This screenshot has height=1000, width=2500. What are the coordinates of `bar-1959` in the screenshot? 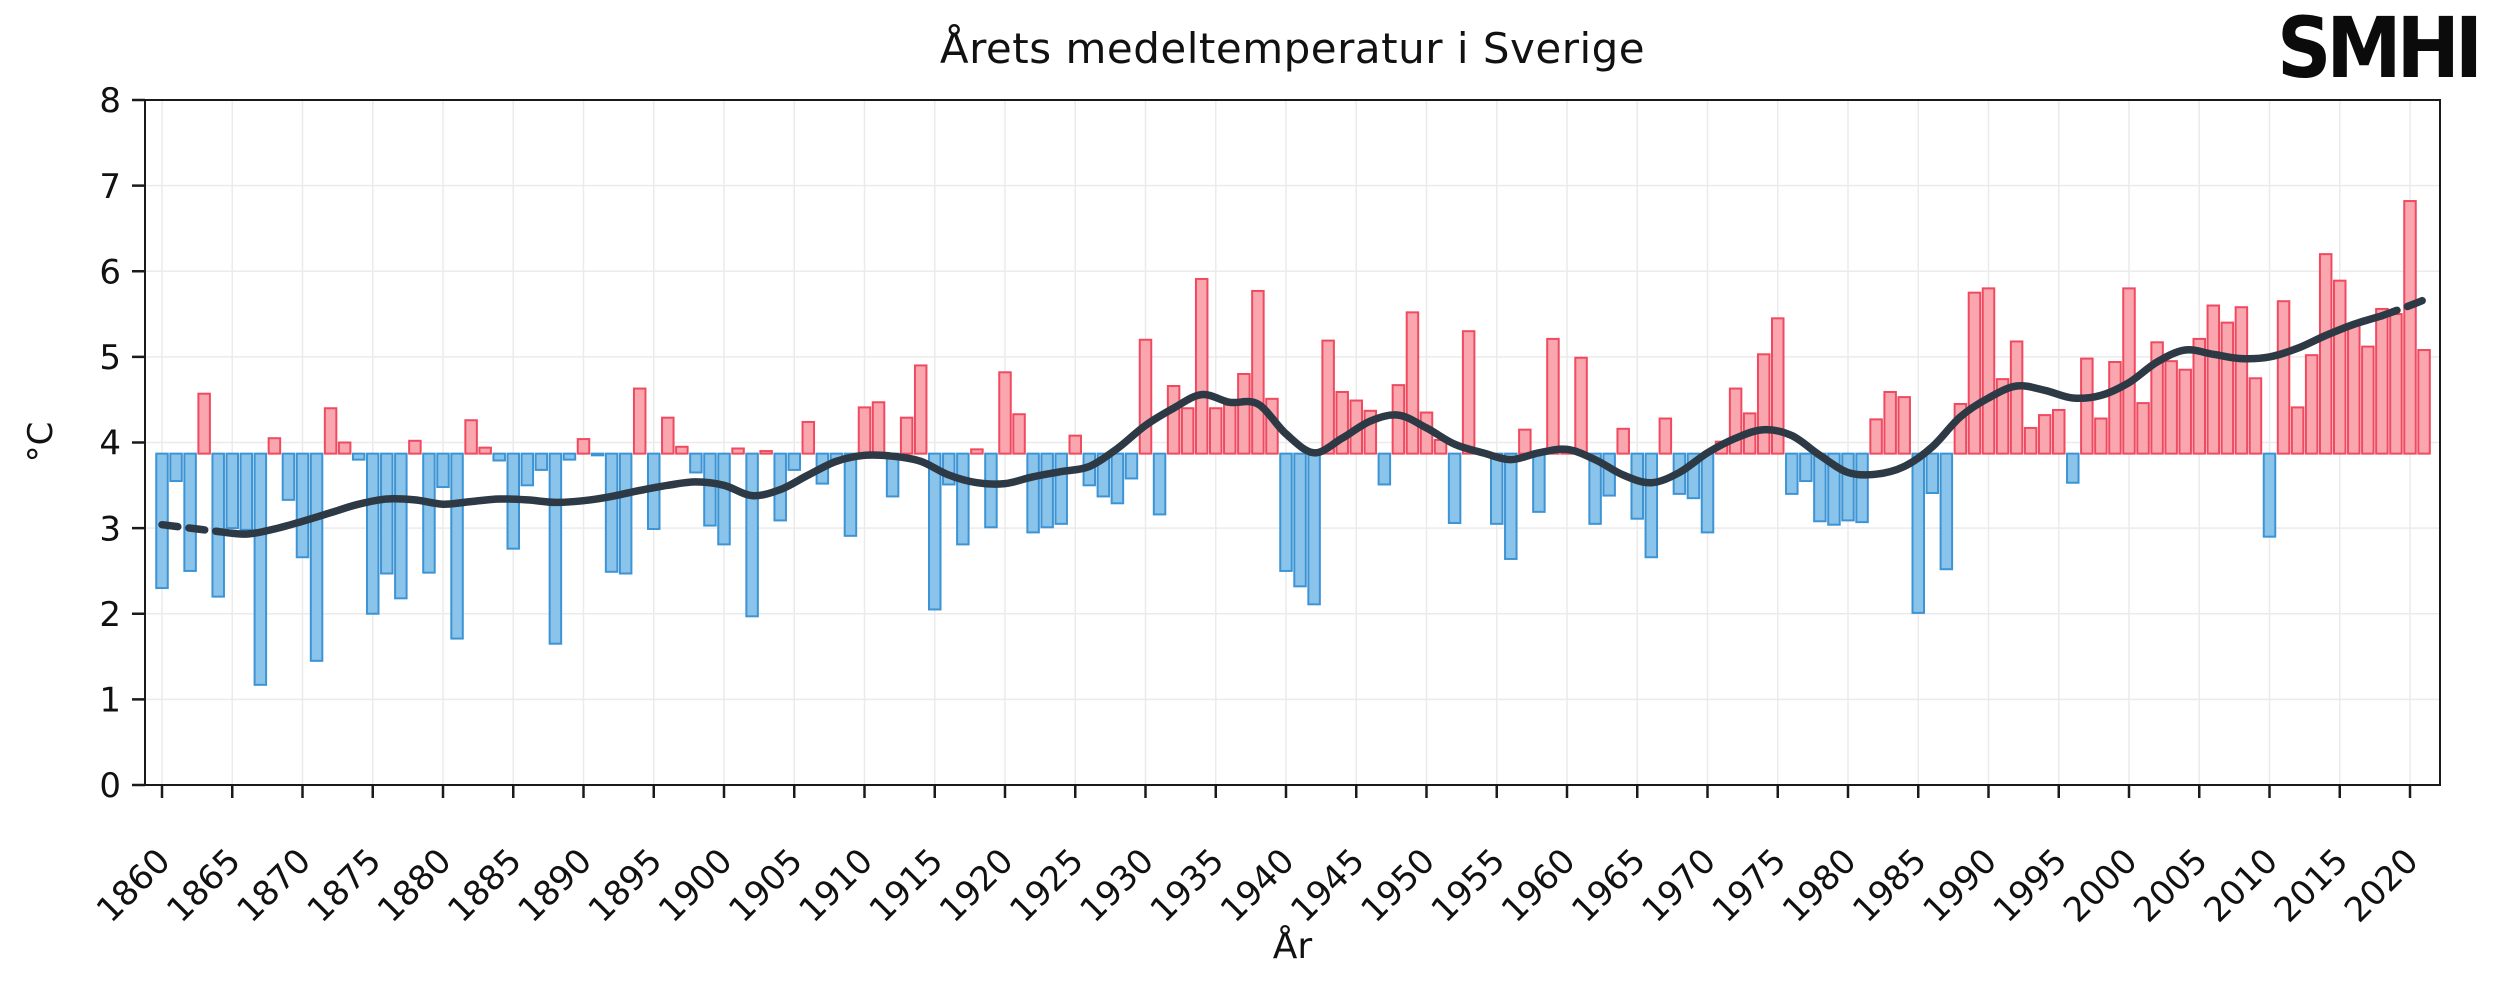 It's located at (1553, 396).